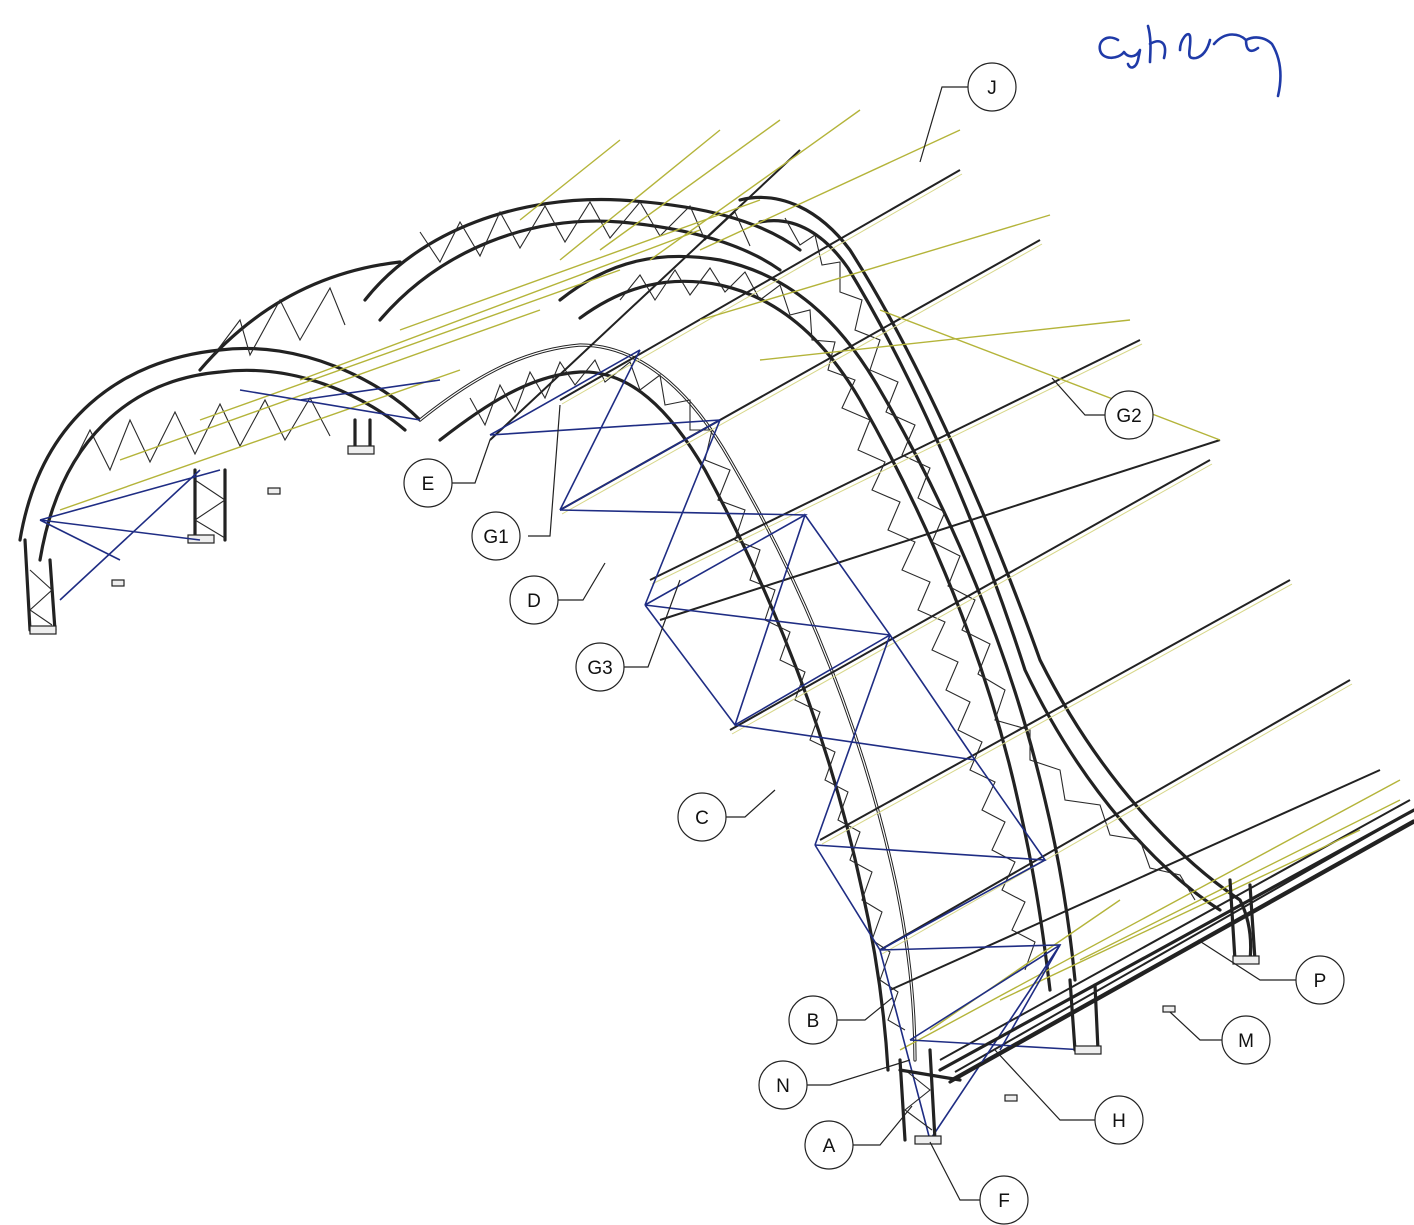 The image size is (1414, 1225). Describe the element at coordinates (1169, 1009) in the screenshot. I see `anchor-m` at that location.